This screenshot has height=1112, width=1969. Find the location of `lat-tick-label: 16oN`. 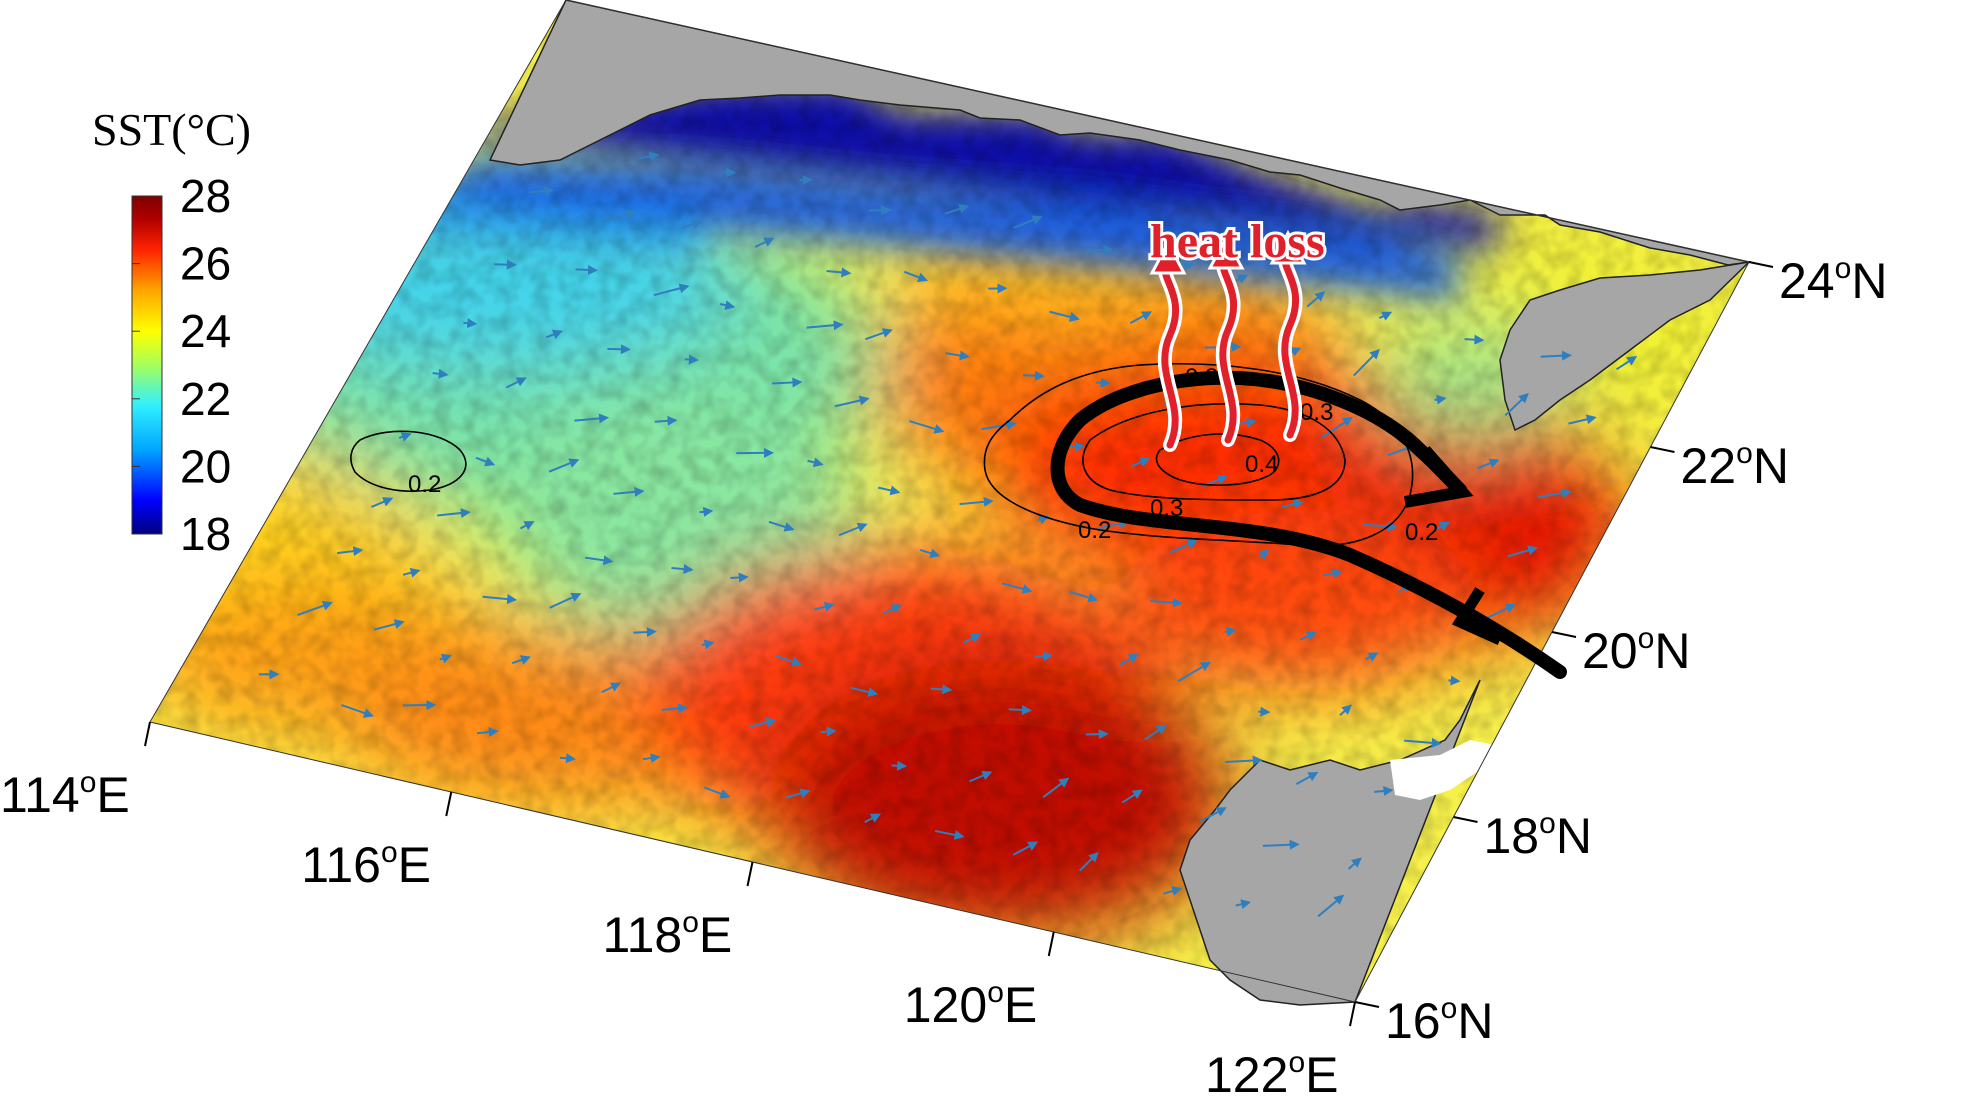

lat-tick-label: 16oN is located at coordinates (1439, 1020).